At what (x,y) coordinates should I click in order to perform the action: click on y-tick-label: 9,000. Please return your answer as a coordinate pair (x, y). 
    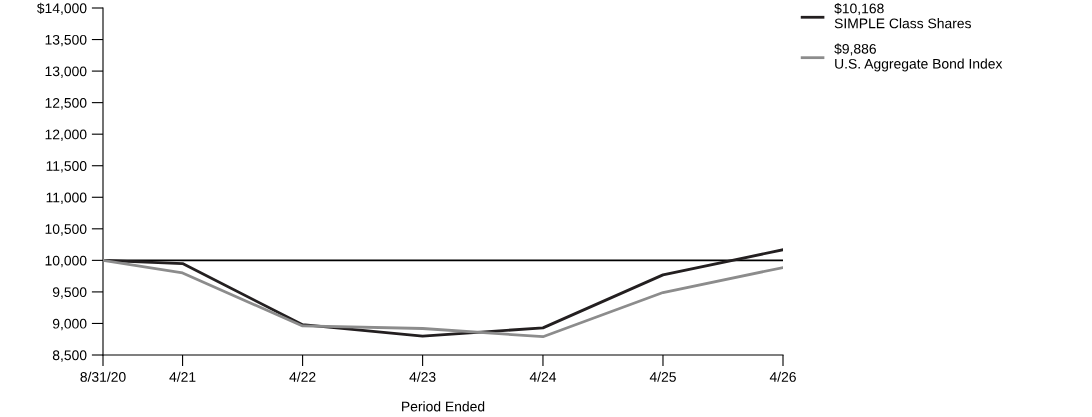
    Looking at the image, I should click on (69, 324).